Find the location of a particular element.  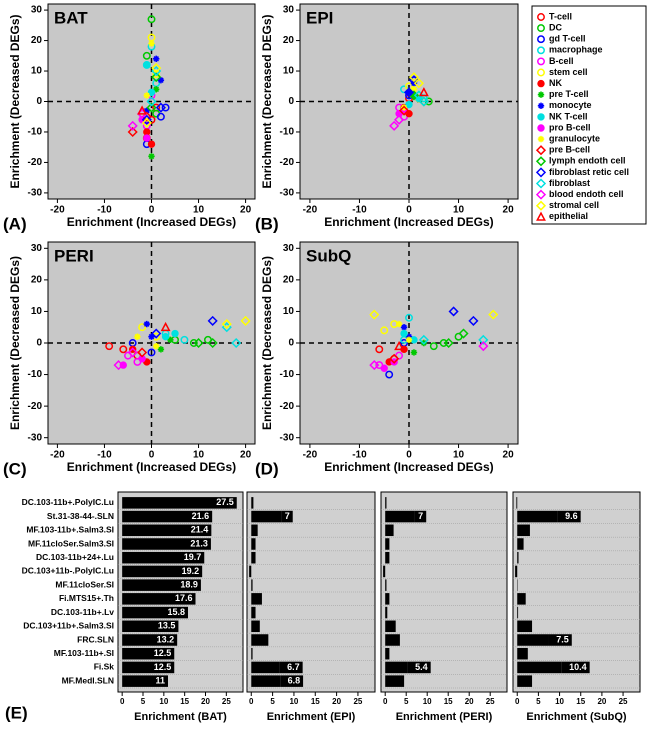

value-label: 9.6 is located at coordinates (571, 516).